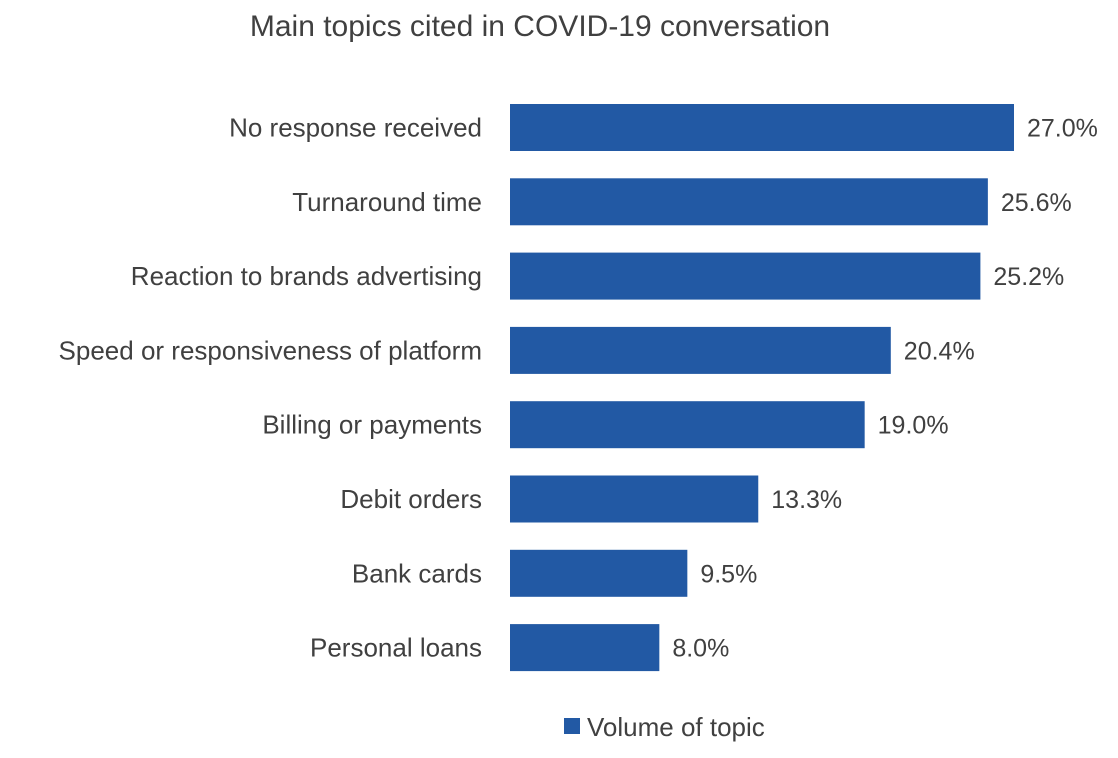 This screenshot has width=1118, height=758. I want to click on category-label: Debit orders, so click(411, 499).